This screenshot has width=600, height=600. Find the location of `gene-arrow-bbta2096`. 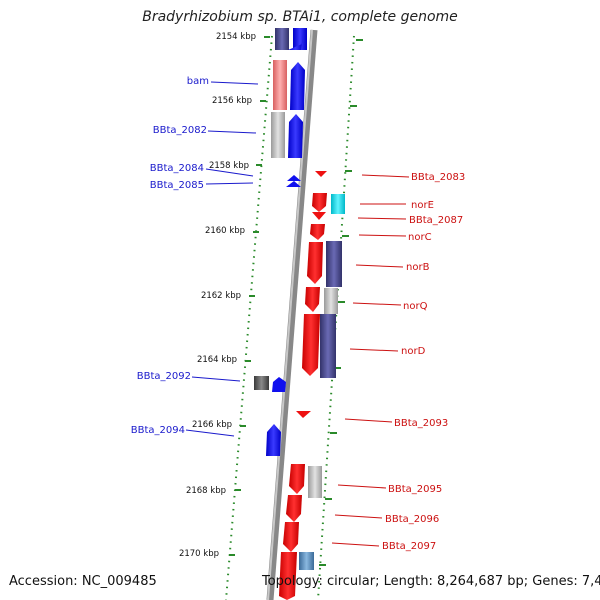

gene-arrow-bbta2096 is located at coordinates (294, 508).